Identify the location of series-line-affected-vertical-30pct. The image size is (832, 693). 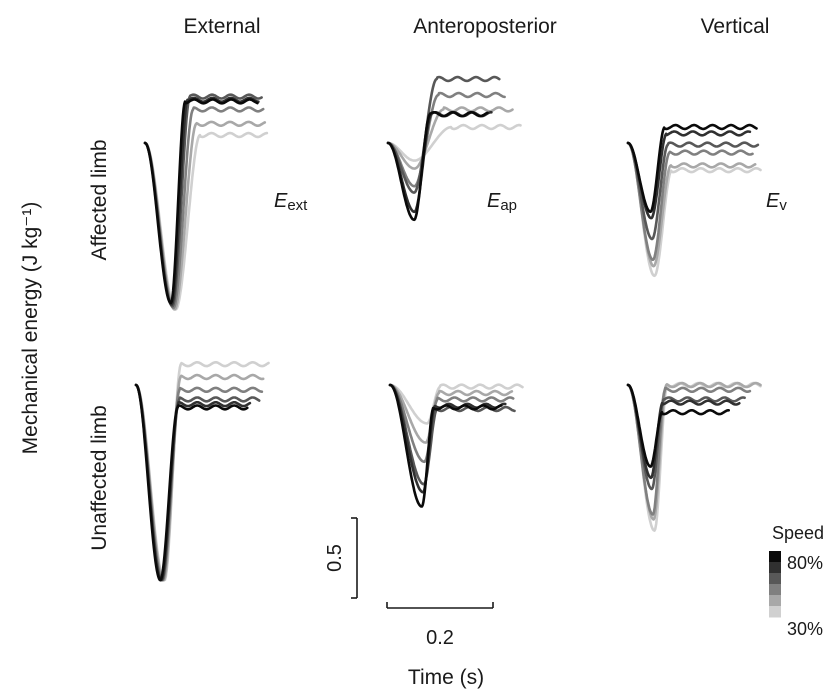
(694, 209).